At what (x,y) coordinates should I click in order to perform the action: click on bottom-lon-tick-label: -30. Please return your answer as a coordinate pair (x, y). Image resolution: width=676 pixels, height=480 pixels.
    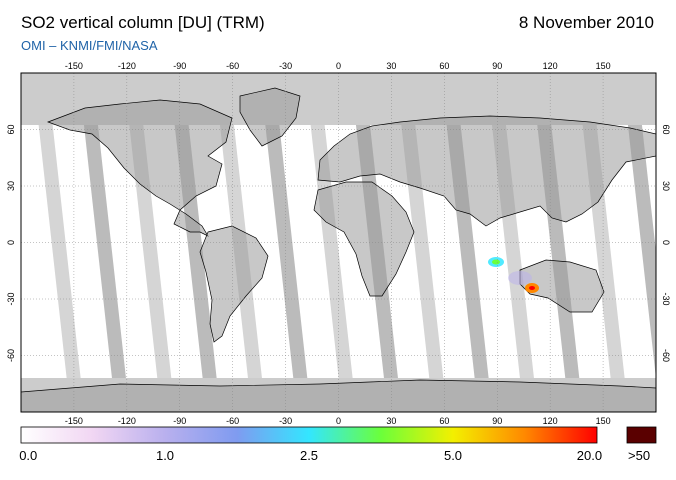
    Looking at the image, I should click on (285, 421).